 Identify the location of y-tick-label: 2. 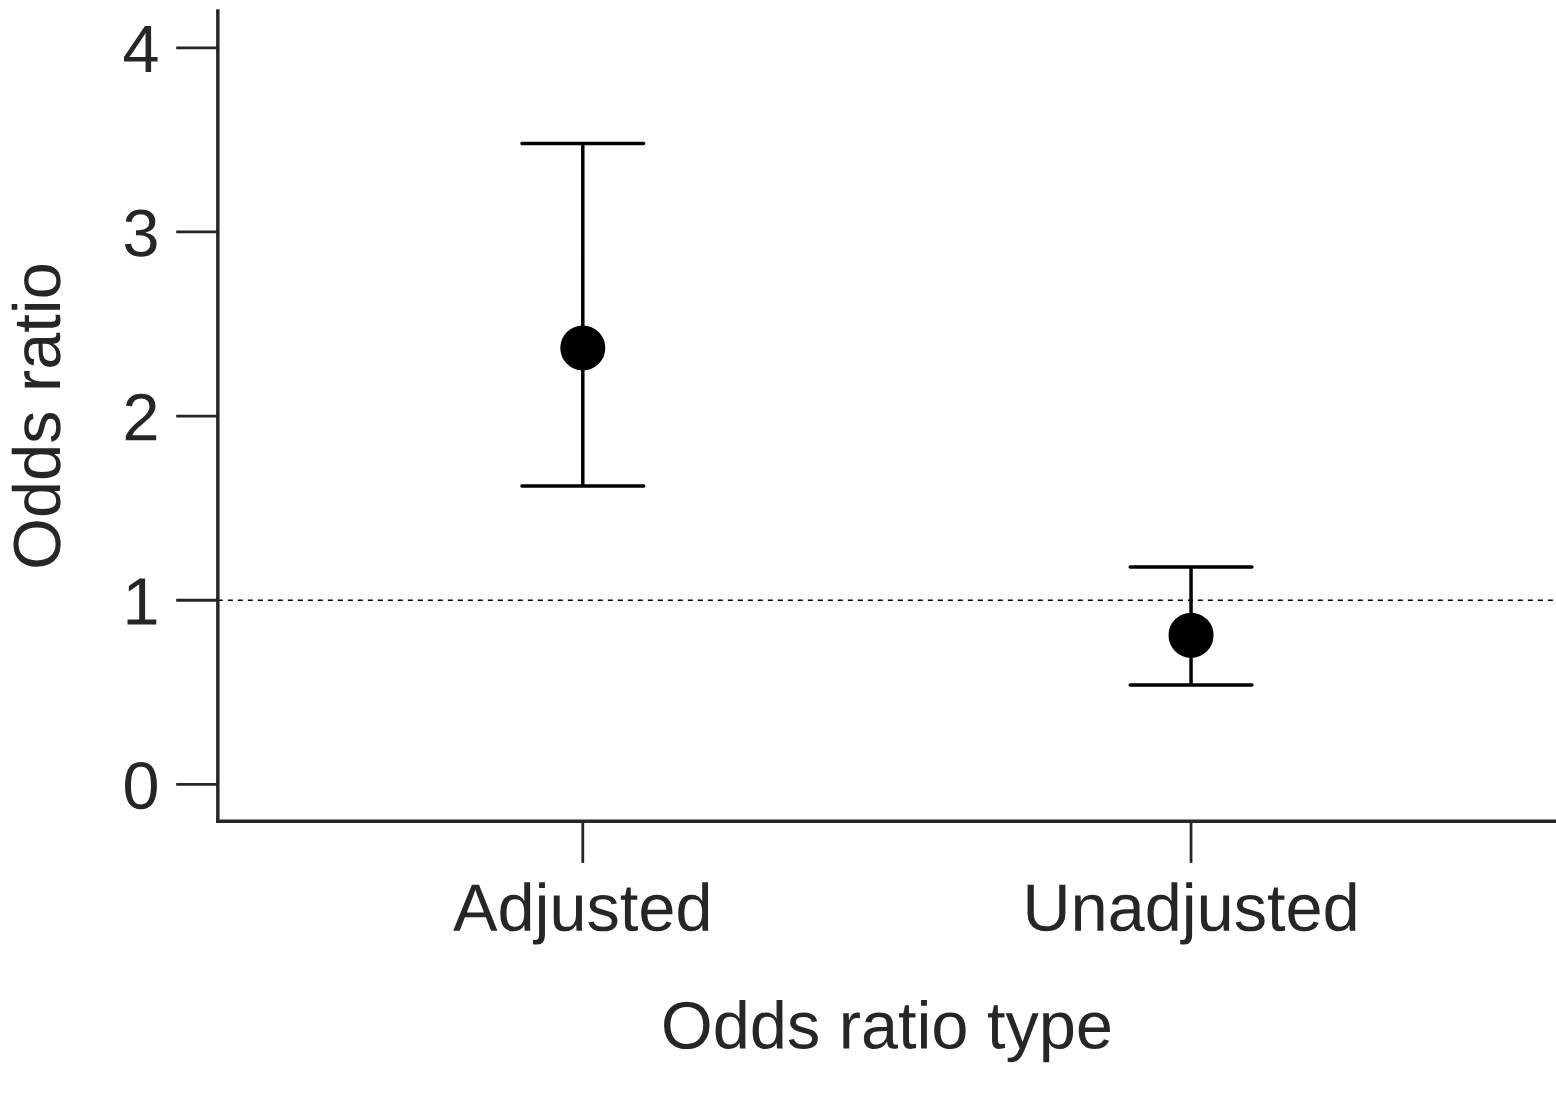
(141, 417).